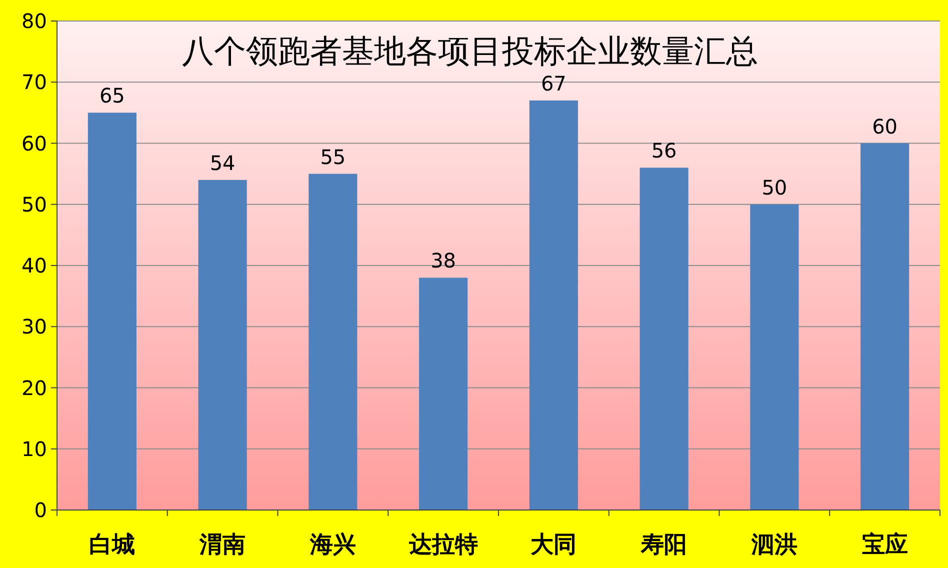 This screenshot has width=948, height=568. I want to click on y-tick-label: 60, so click(34, 143).